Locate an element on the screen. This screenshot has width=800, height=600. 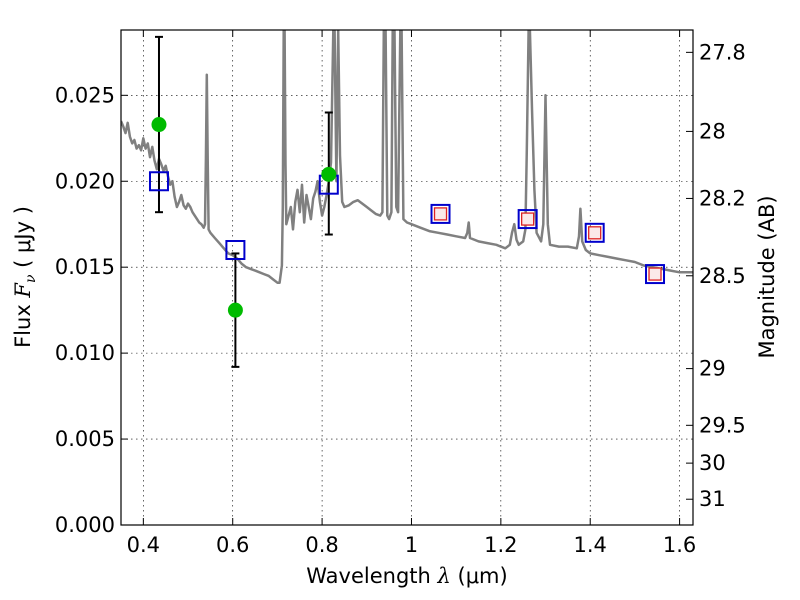
x-tick-label: 1 is located at coordinates (411, 545).